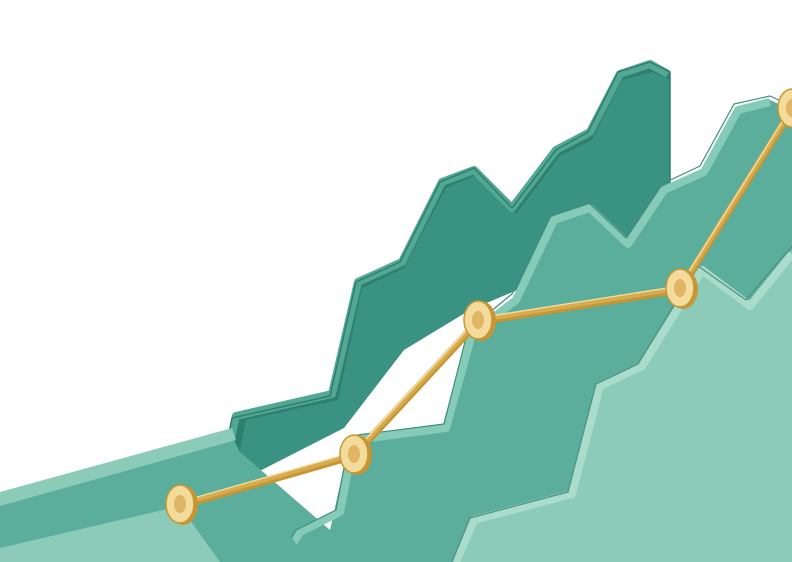 This screenshot has height=562, width=792. Describe the element at coordinates (110, 534) in the screenshot. I see `front-bottom-band-light` at that location.